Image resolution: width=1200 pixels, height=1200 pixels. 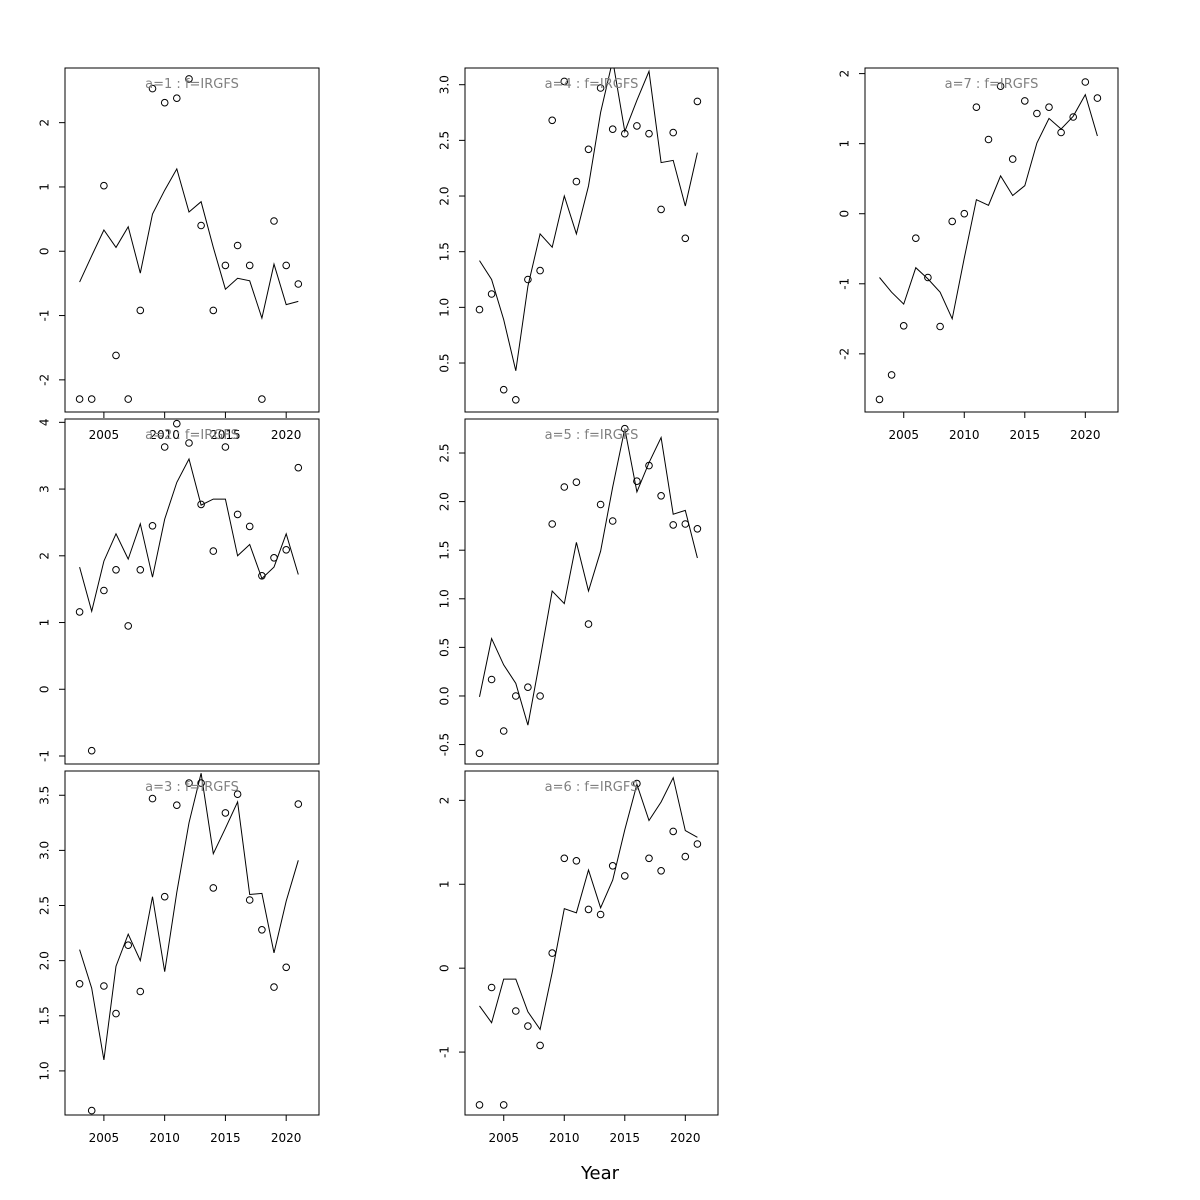 I want to click on panel-title: a=3 : f=IRGFS, so click(x=192, y=787).